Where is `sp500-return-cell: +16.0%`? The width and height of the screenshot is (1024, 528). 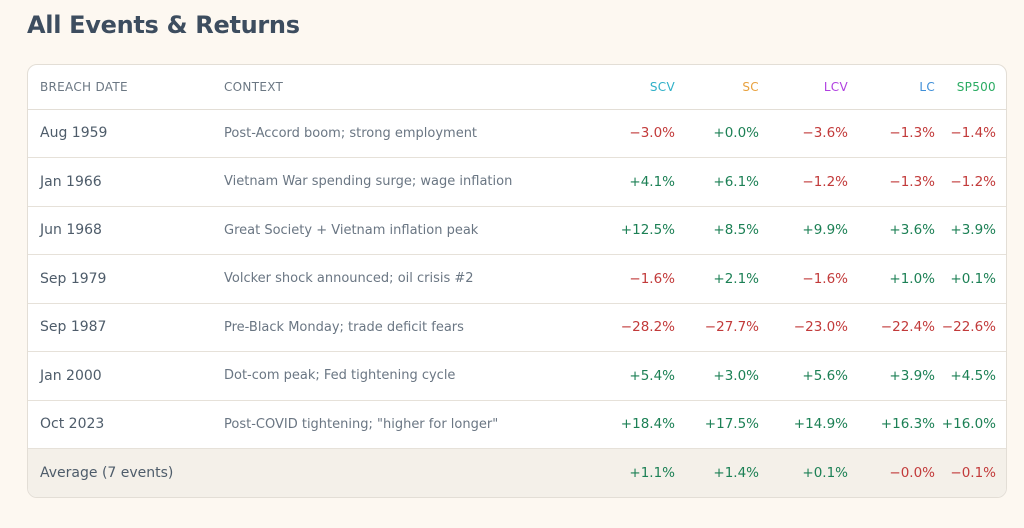 sp500-return-cell: +16.0% is located at coordinates (970, 424).